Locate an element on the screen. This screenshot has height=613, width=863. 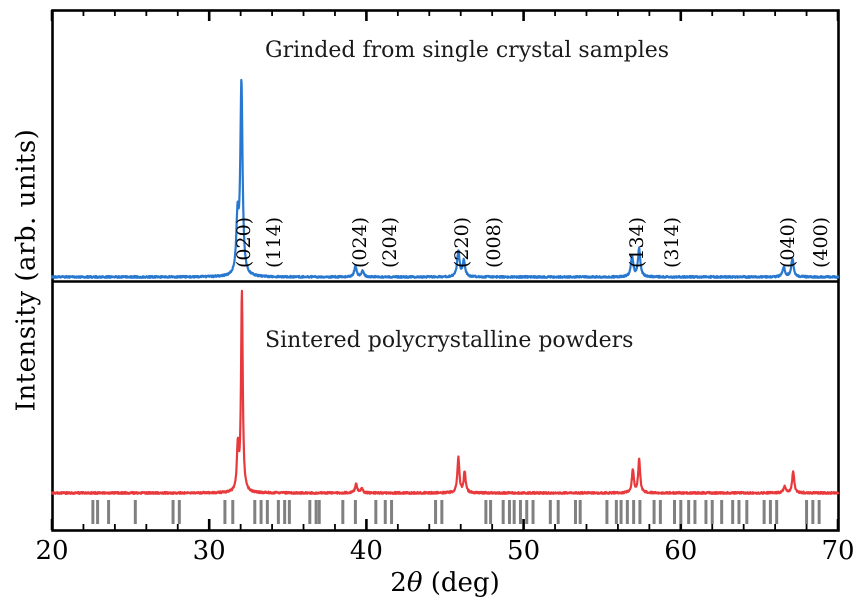
miller-index-label: (400) is located at coordinates (820, 242).